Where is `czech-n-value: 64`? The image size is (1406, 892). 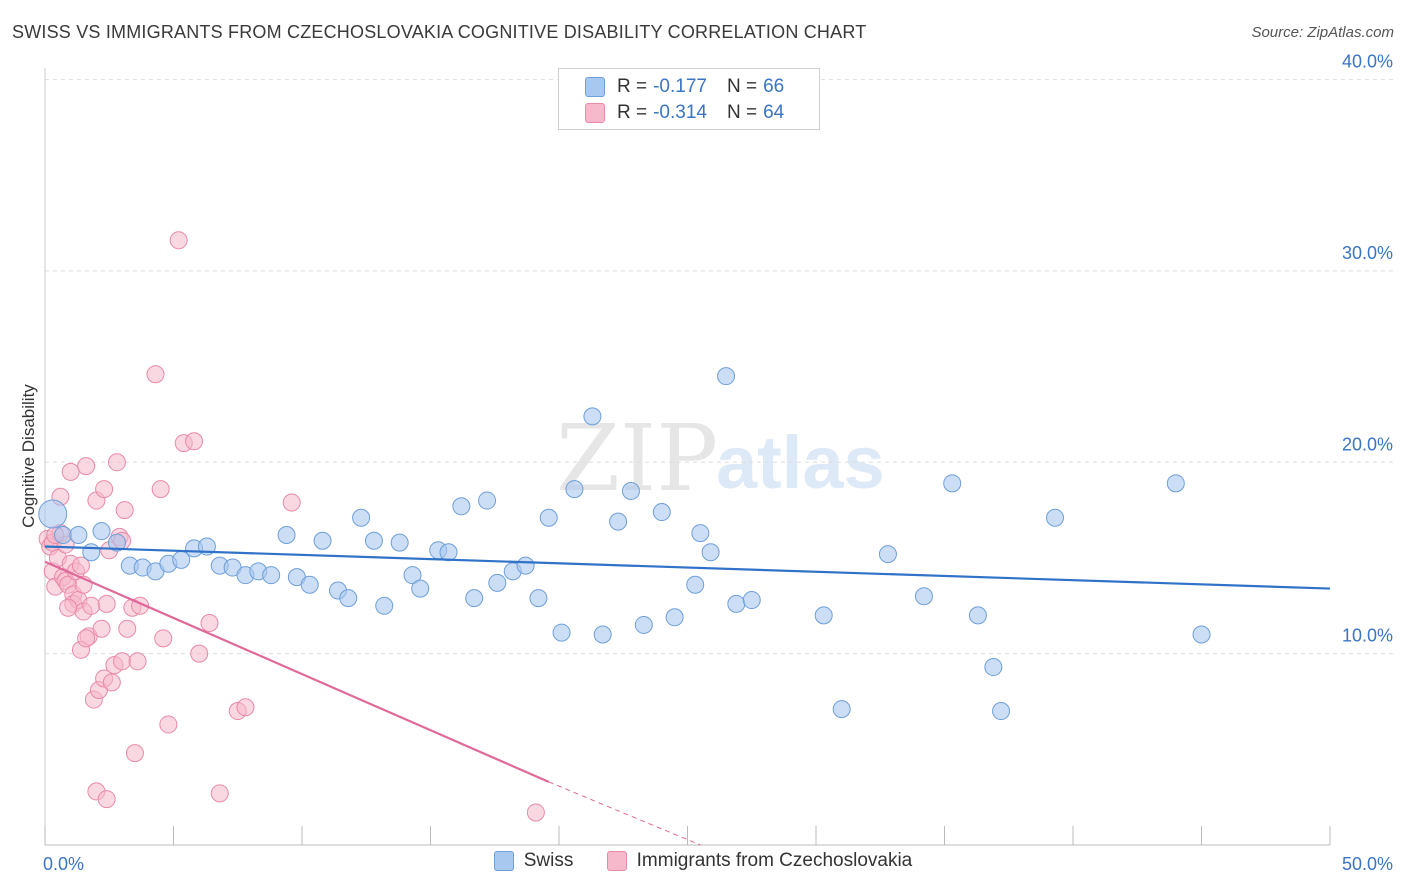
czech-n-value: 64 is located at coordinates (774, 112).